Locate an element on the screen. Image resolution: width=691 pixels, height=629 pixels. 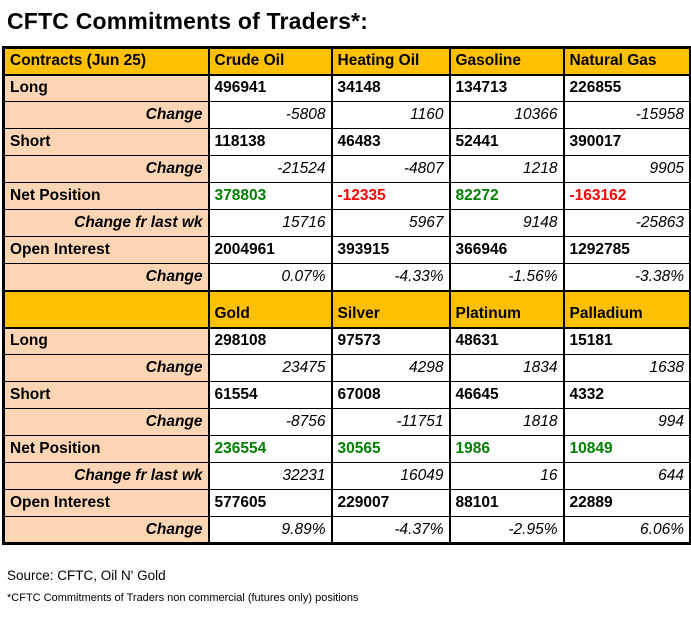
table-row: Change 23475 4298 1834 1638 is located at coordinates (346, 368).